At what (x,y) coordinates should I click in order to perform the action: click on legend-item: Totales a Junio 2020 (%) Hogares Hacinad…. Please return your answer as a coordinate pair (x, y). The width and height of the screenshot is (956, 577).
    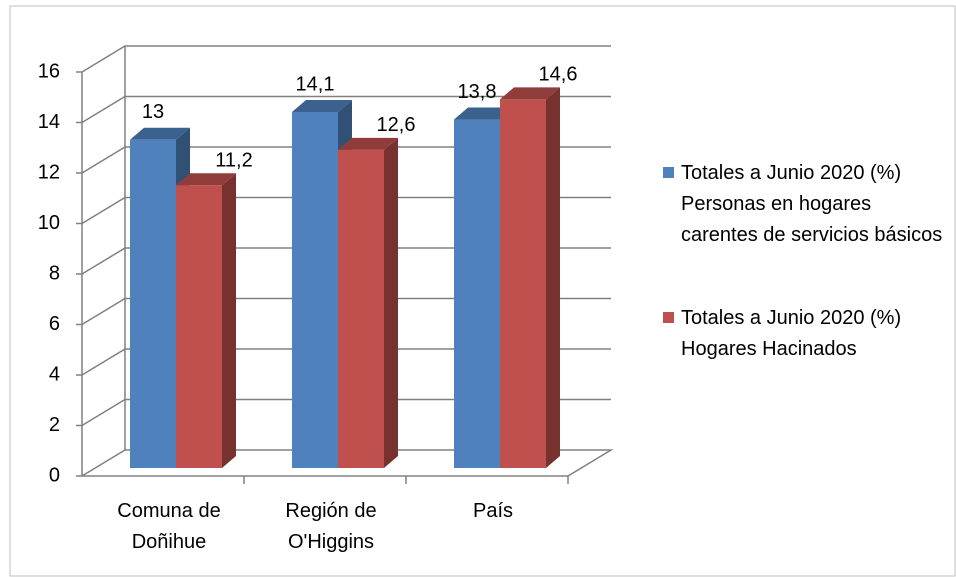
    Looking at the image, I should click on (805, 334).